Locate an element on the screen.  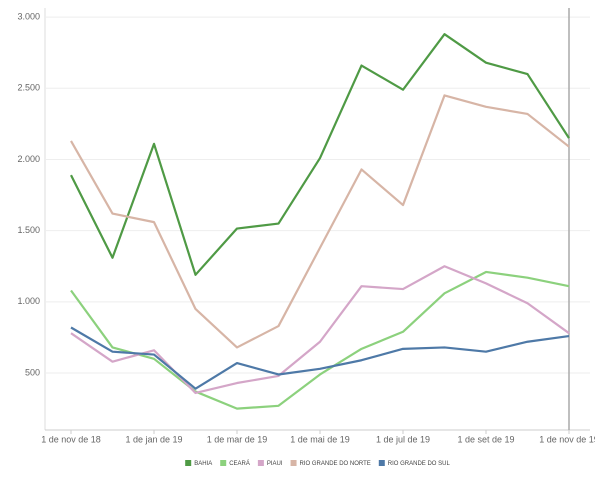
y-tick-label: 1.000 is located at coordinates (28, 301).